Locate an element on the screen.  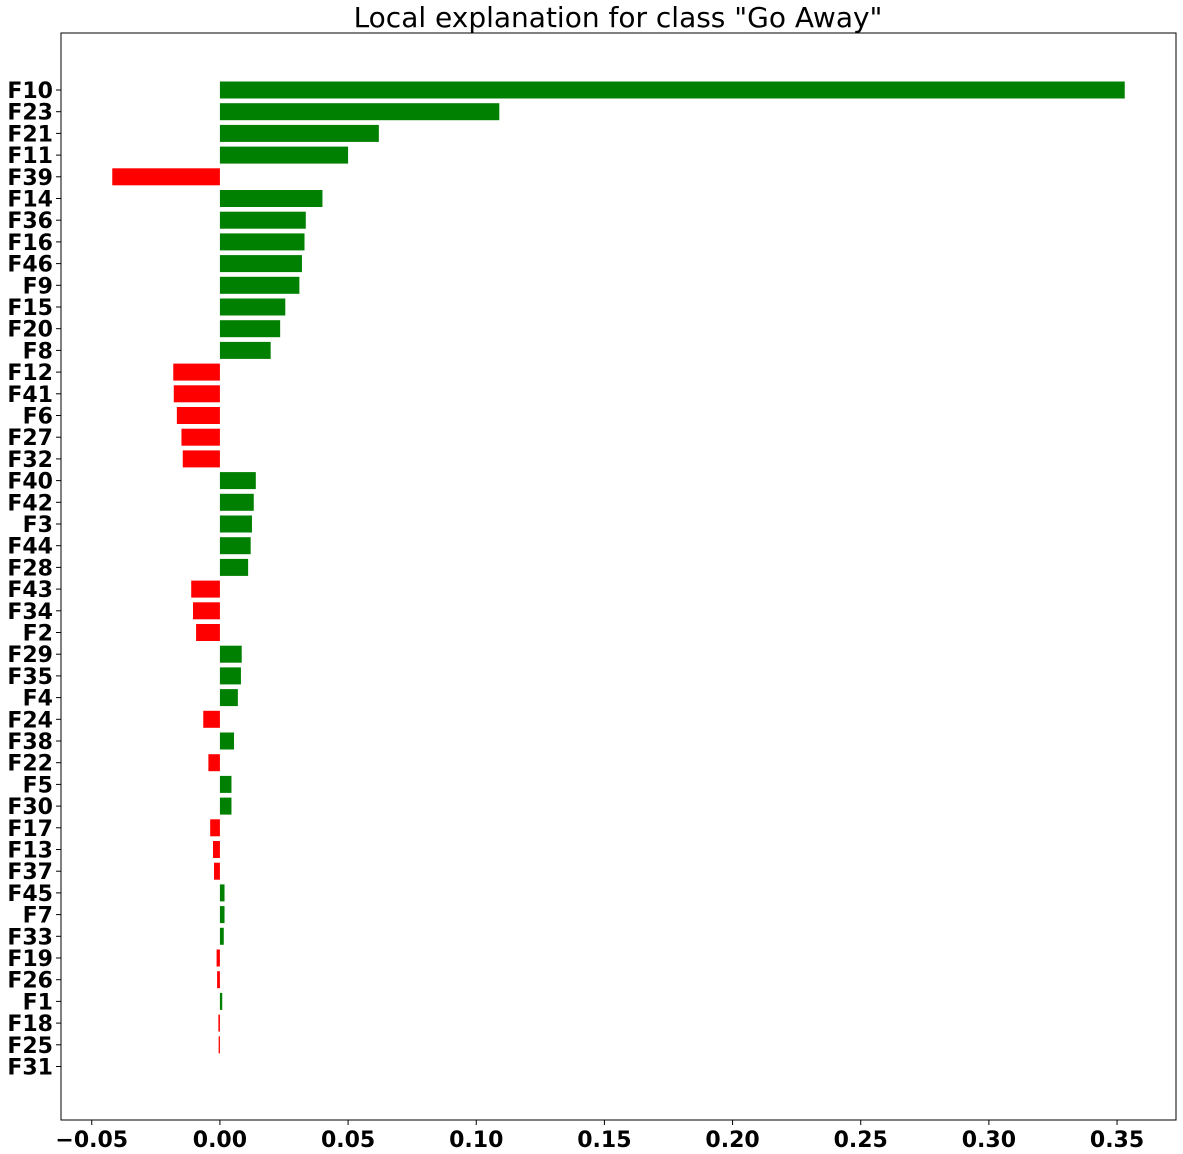
y-tick-label-f41: F41 is located at coordinates (30, 395).